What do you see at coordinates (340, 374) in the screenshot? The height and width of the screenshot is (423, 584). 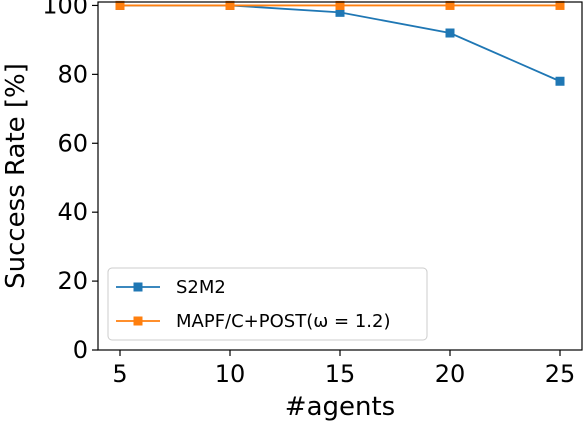 I see `x-tick-label: 15` at bounding box center [340, 374].